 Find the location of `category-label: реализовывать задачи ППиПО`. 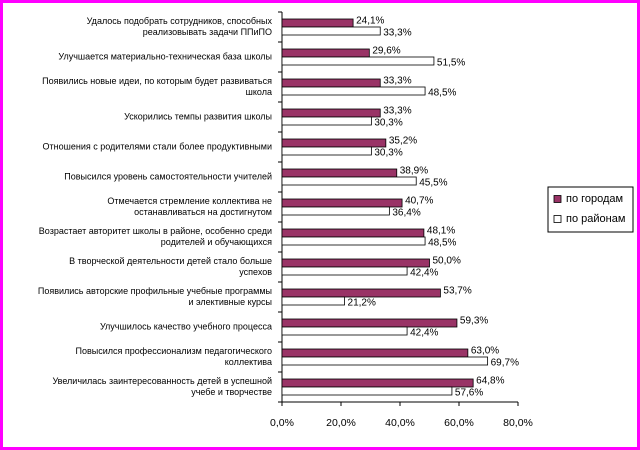

category-label: реализовывать задачи ППиПО is located at coordinates (207, 32).